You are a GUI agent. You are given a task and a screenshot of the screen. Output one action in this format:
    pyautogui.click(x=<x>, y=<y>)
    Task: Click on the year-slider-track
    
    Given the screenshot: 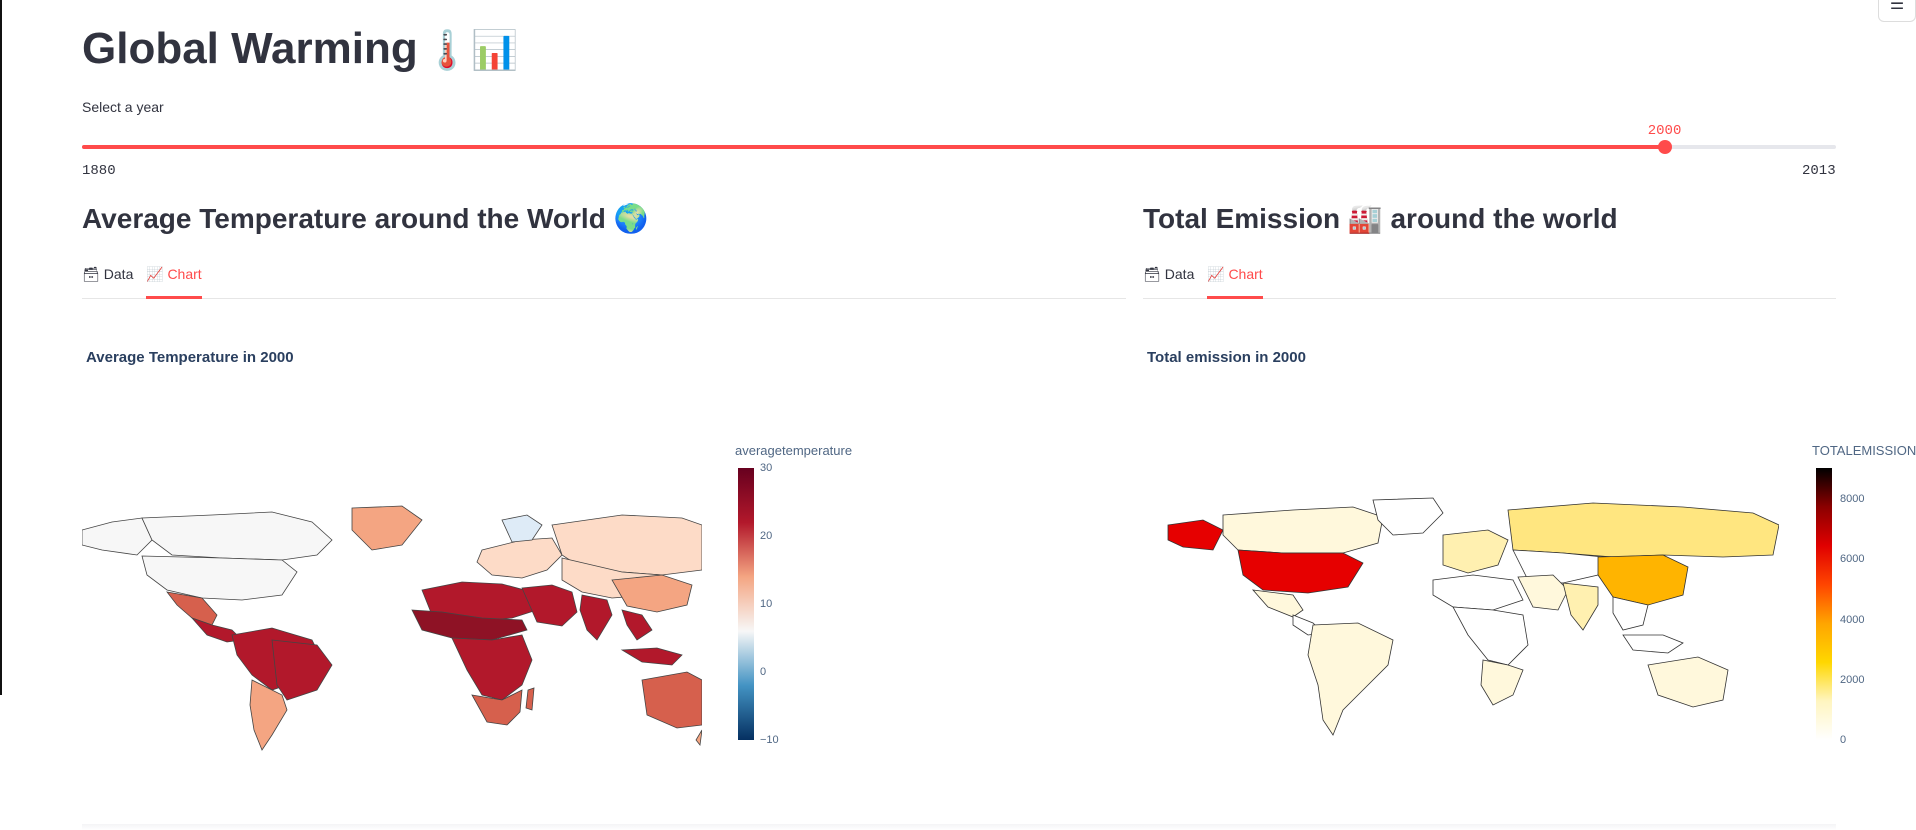 What is the action you would take?
    pyautogui.click(x=959, y=147)
    